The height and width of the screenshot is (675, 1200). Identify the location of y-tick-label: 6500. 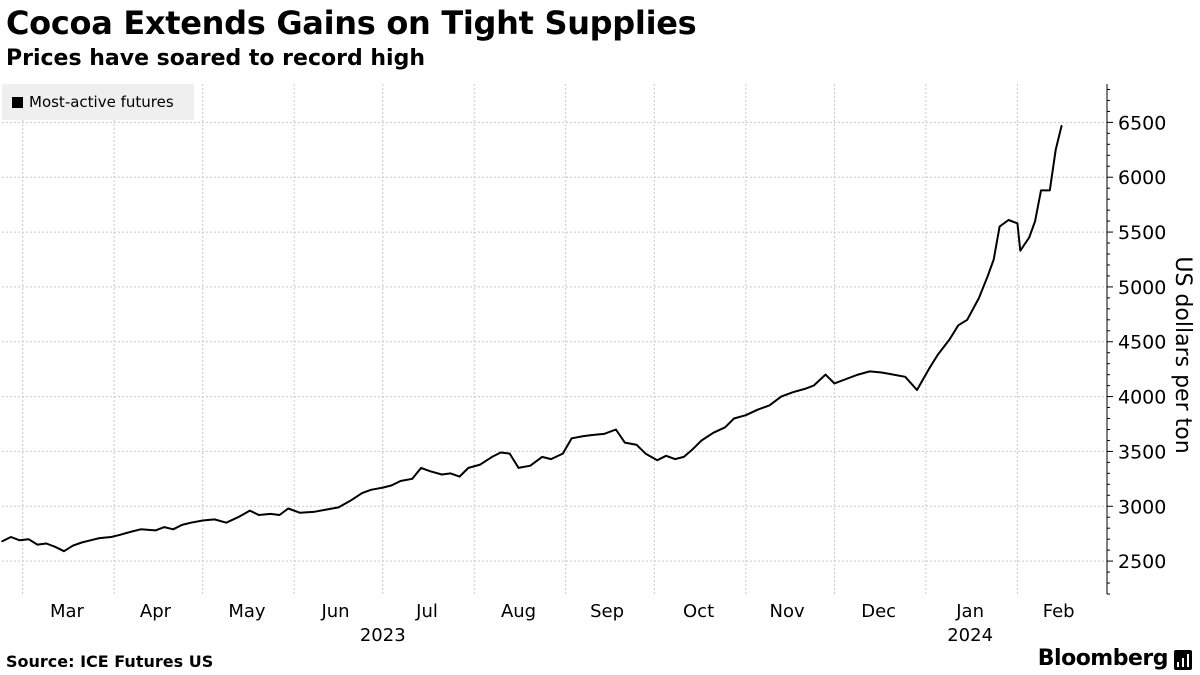
(1142, 123).